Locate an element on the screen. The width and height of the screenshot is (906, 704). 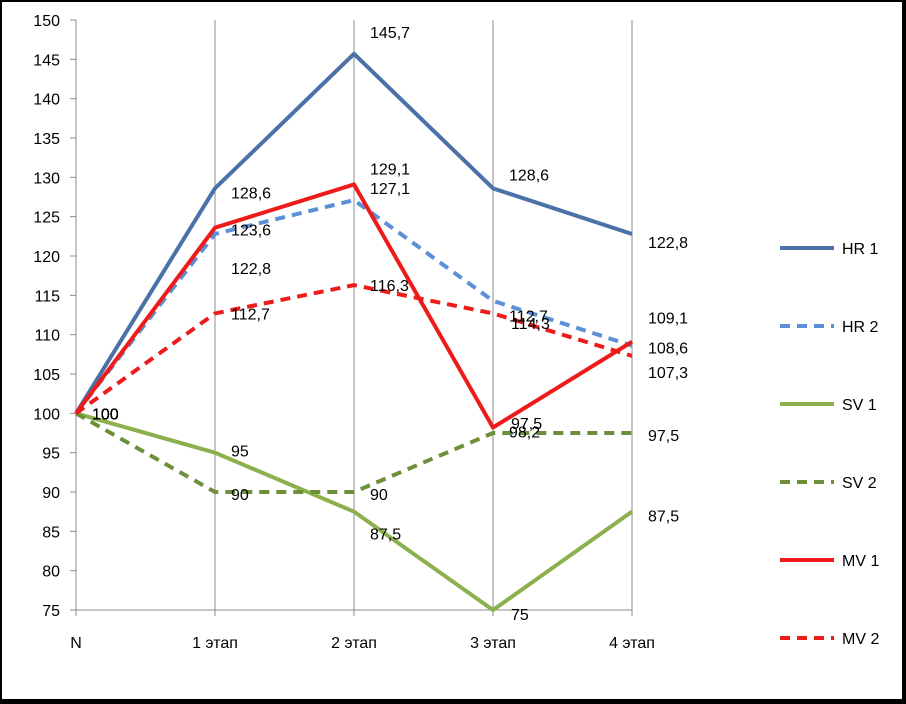
data-label: 145,7 is located at coordinates (390, 33).